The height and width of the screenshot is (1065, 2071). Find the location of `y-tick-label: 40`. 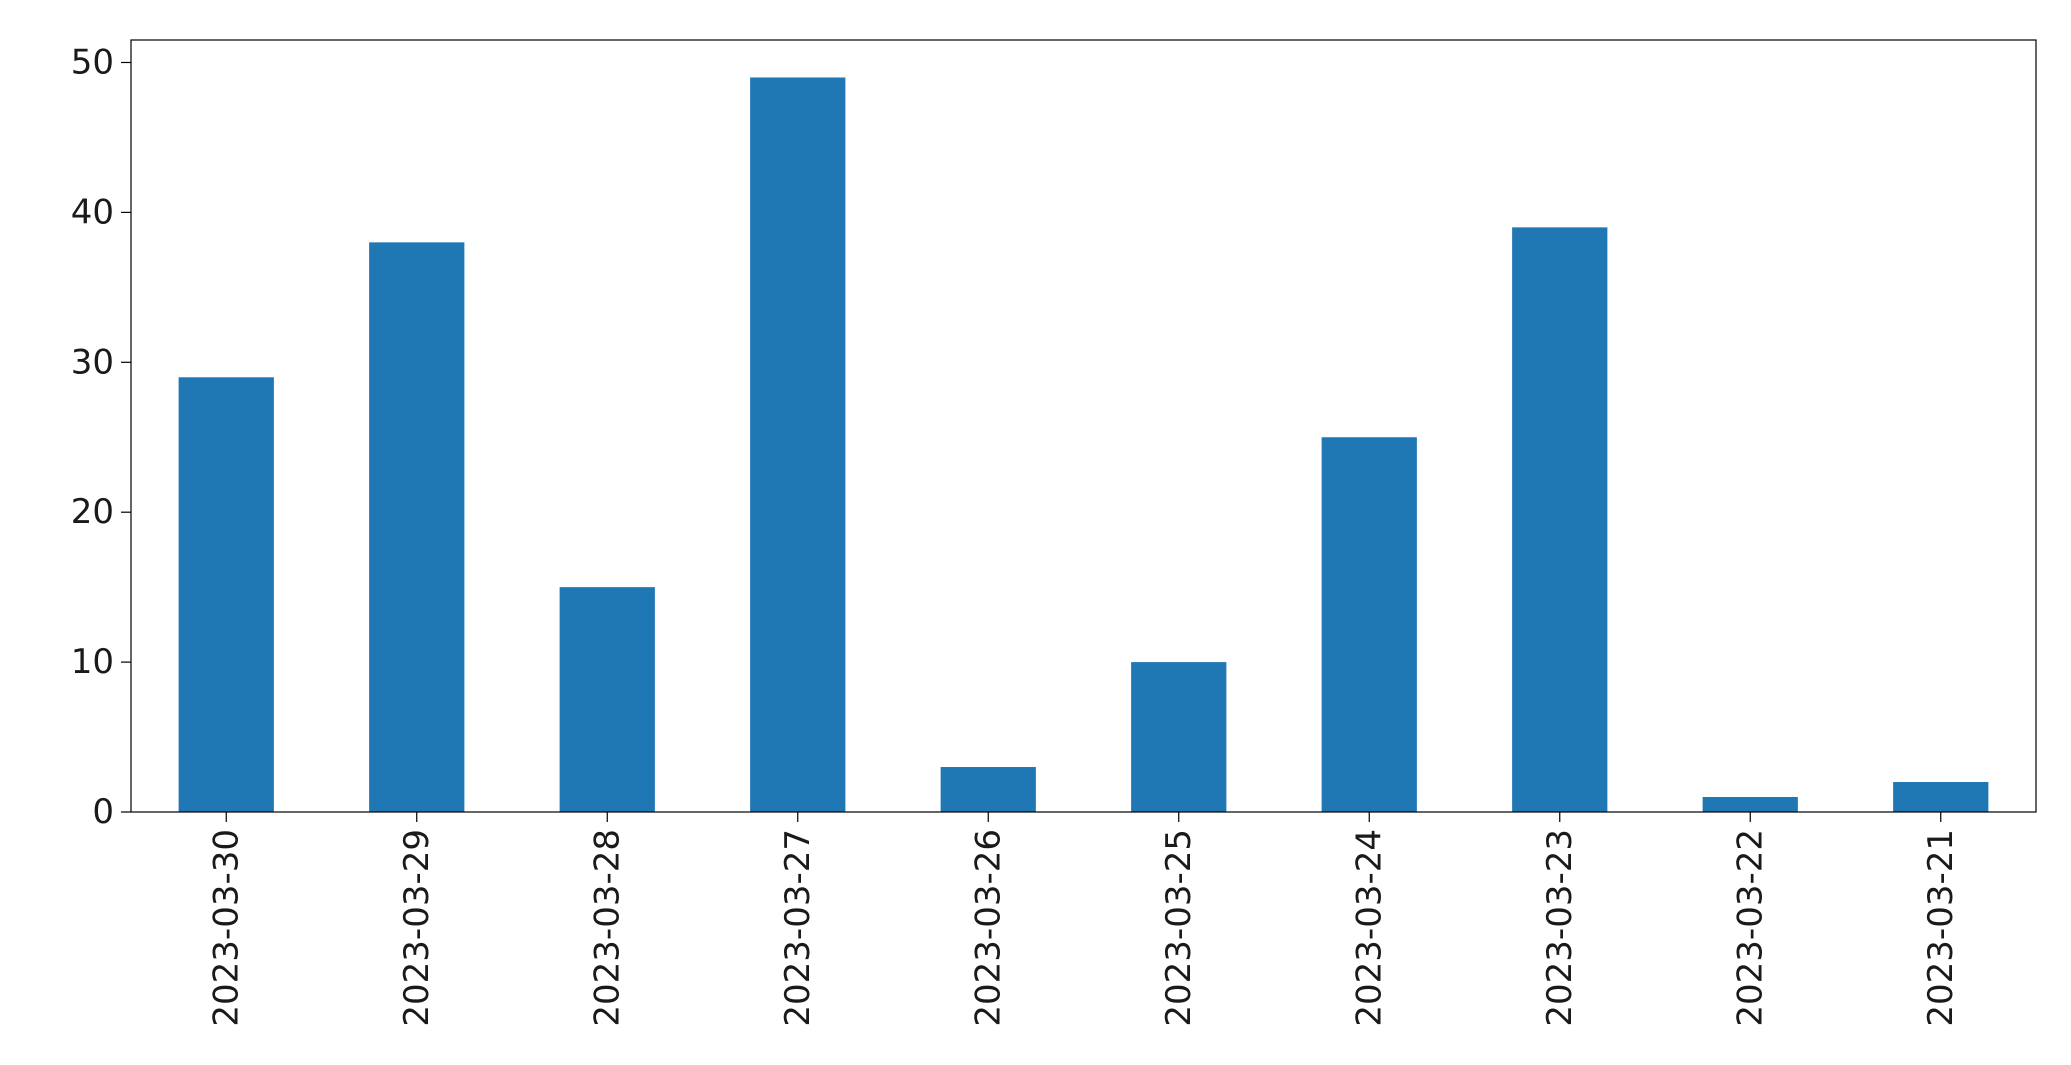

y-tick-label: 40 is located at coordinates (92, 212).